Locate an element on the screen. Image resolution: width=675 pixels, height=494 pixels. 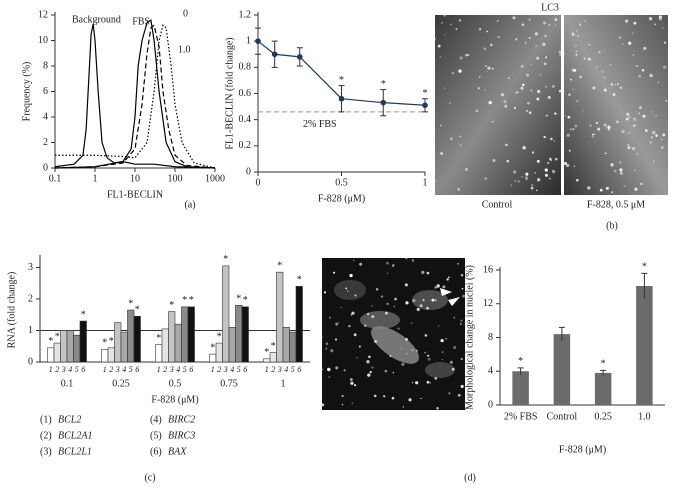
series-line is located at coordinates (135, 96).